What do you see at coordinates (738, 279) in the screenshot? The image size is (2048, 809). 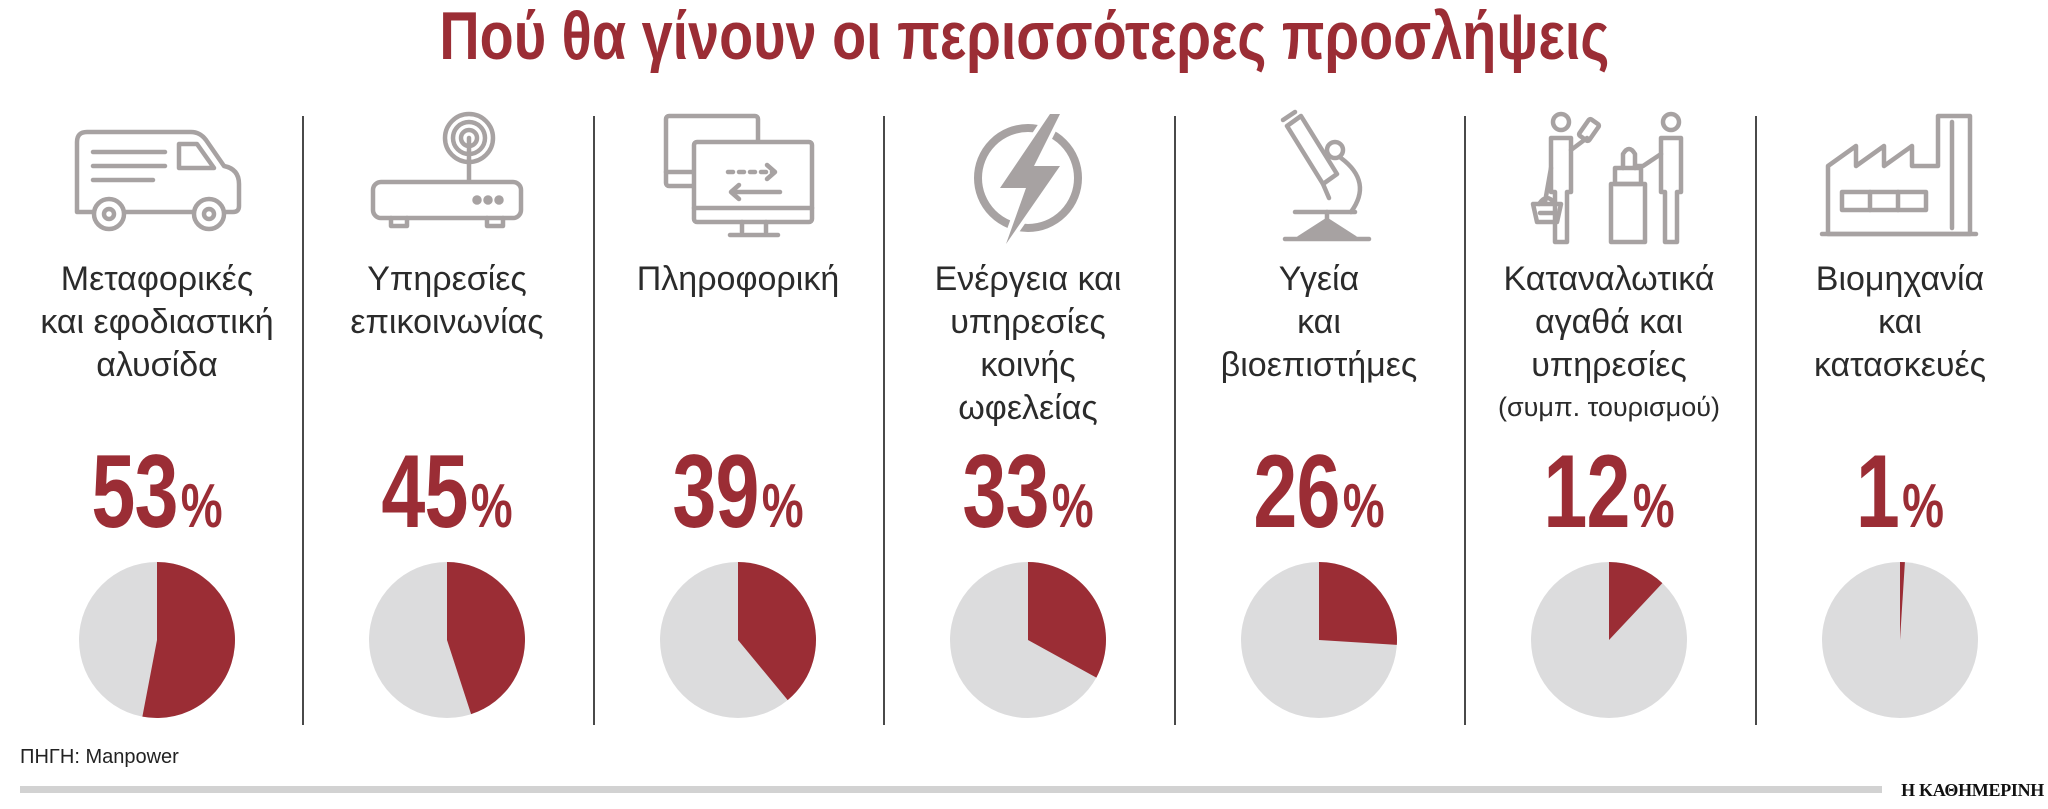 I see `category-label: Πληροφορική` at bounding box center [738, 279].